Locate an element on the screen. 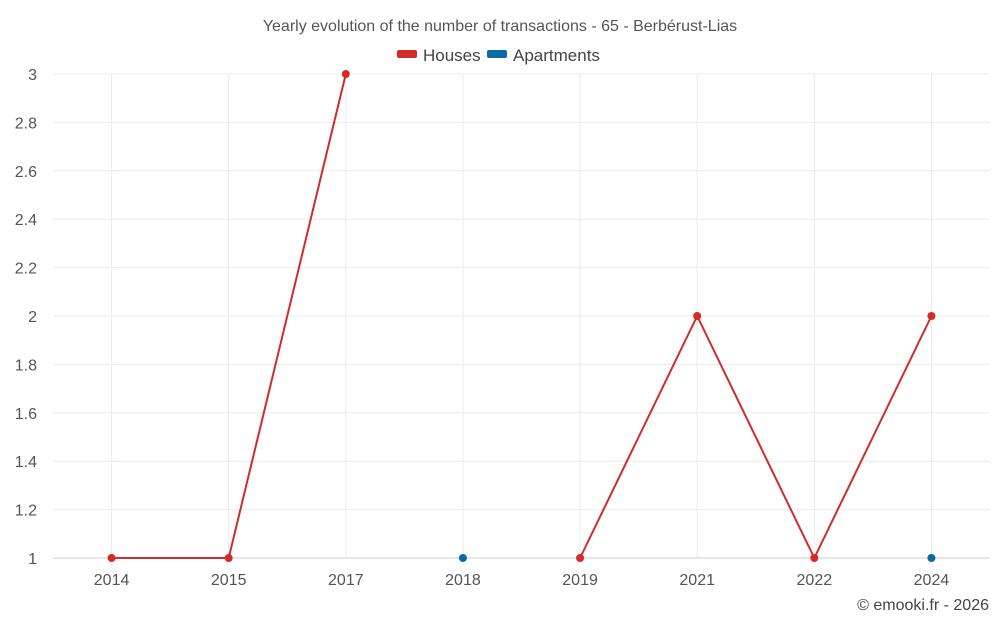 Image resolution: width=1000 pixels, height=625 pixels. x-tick-label: 2024 is located at coordinates (932, 580).